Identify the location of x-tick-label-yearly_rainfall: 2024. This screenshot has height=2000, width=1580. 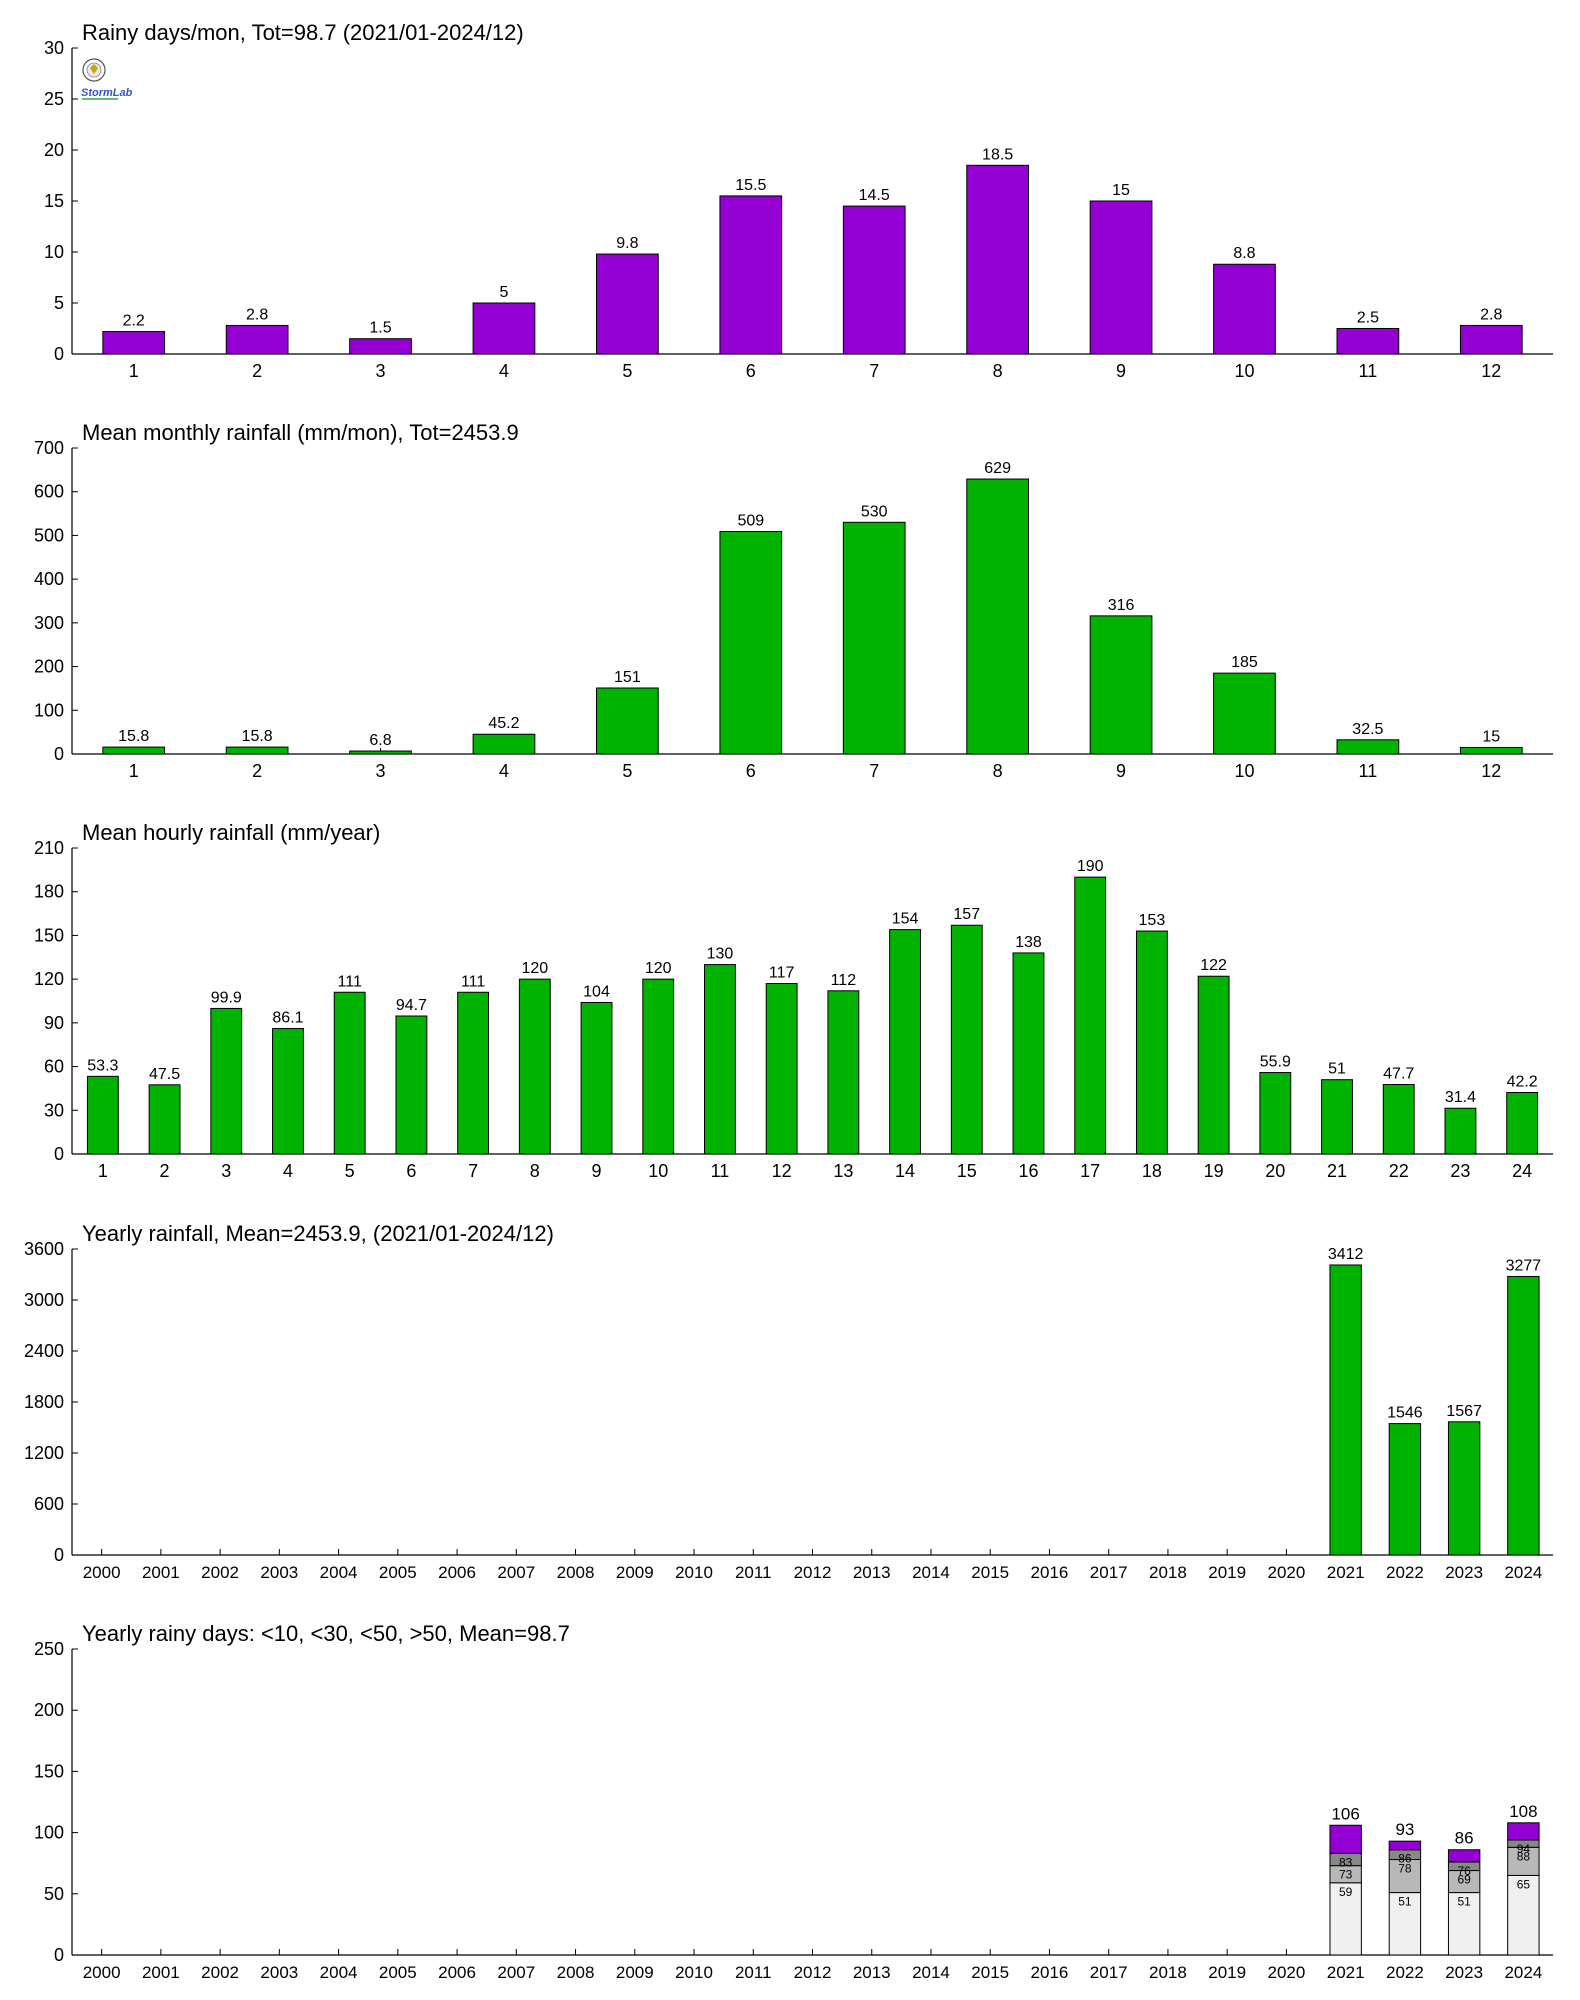
(1523, 1572).